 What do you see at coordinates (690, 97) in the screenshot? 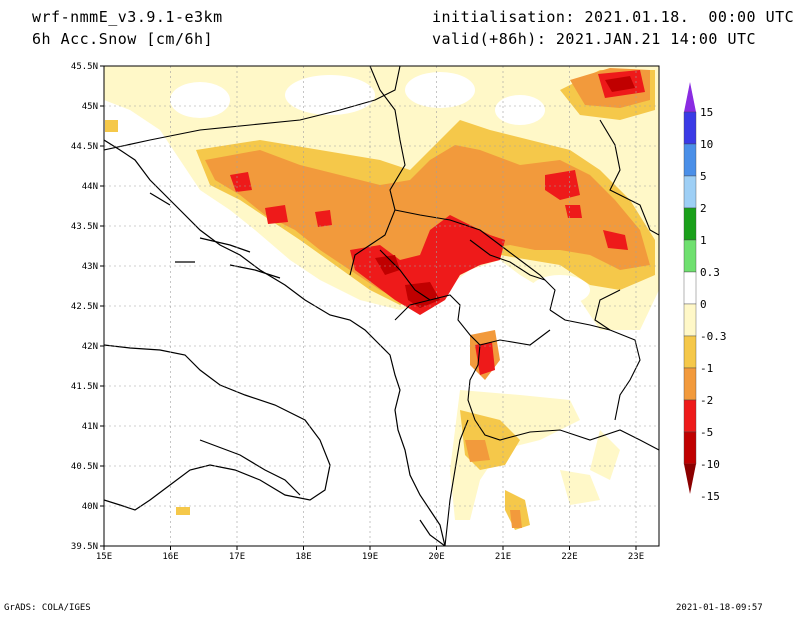
I see `colorbar-top-arrow` at bounding box center [690, 97].